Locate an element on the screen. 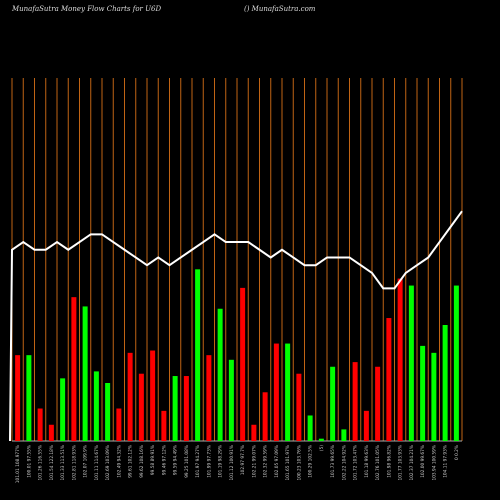 Image resolution: width=500 pixels, height=500 pixels. x-tick-label: 102.97 97.7% is located at coordinates (243, 460).